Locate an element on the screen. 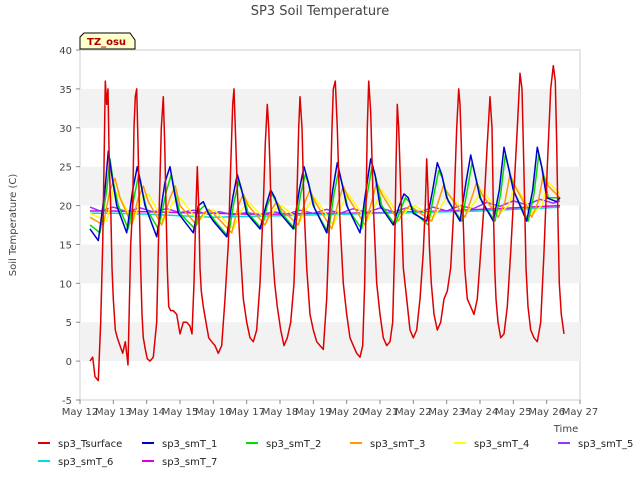 Image resolution: width=640 pixels, height=480 pixels. x-tick-label: May 13 is located at coordinates (113, 412).